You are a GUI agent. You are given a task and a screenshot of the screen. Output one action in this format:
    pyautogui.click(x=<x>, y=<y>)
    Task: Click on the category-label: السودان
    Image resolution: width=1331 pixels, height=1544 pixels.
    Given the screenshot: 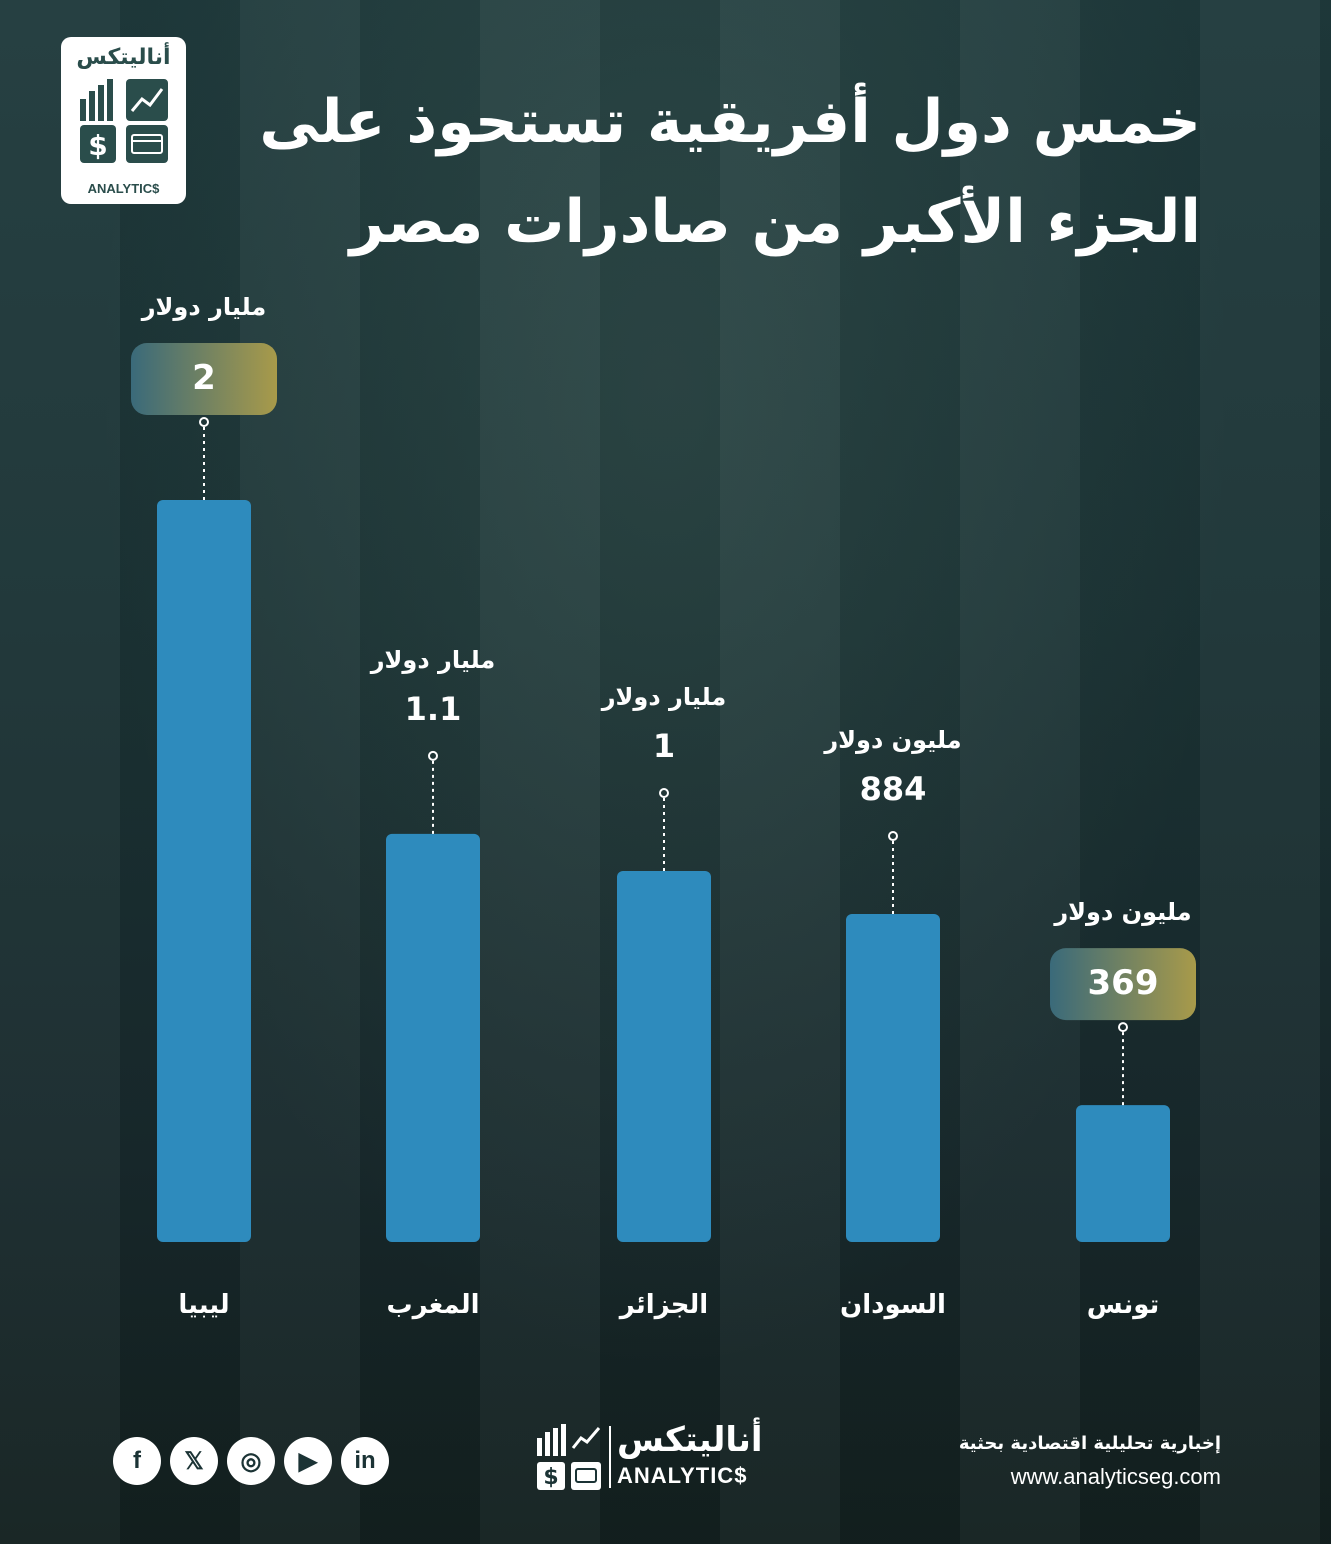 What is the action you would take?
    pyautogui.click(x=893, y=1305)
    